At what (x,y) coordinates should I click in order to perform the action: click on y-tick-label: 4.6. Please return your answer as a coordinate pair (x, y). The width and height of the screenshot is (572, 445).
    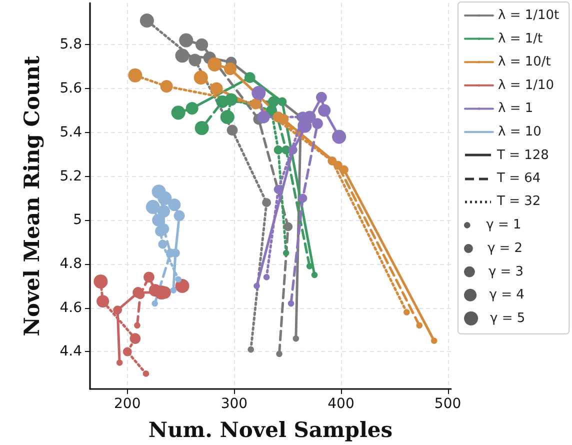
    Looking at the image, I should click on (71, 308).